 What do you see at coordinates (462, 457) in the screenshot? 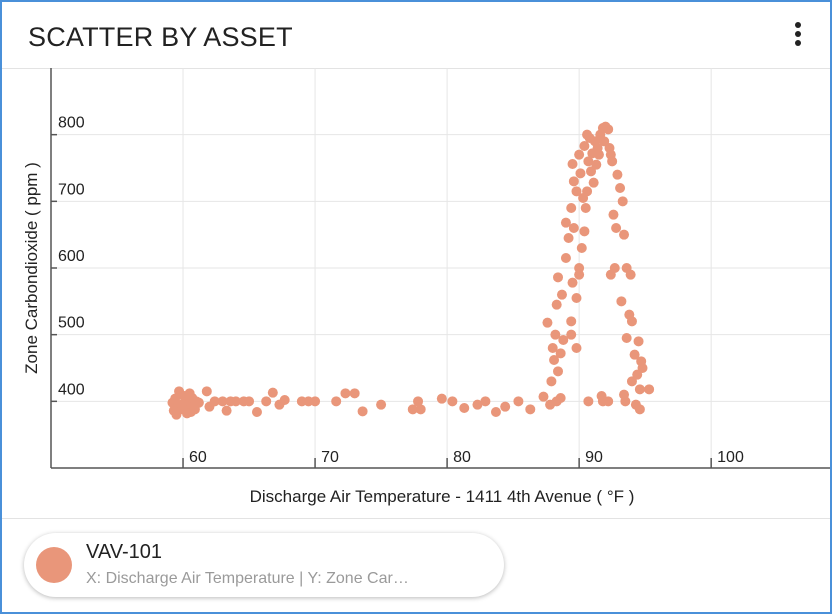
I see `x-tick-label: 80` at bounding box center [462, 457].